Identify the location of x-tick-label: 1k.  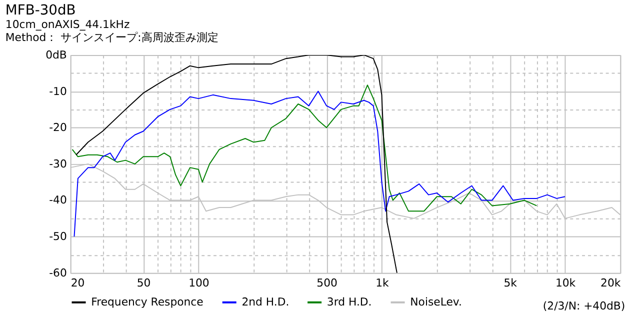
(383, 283).